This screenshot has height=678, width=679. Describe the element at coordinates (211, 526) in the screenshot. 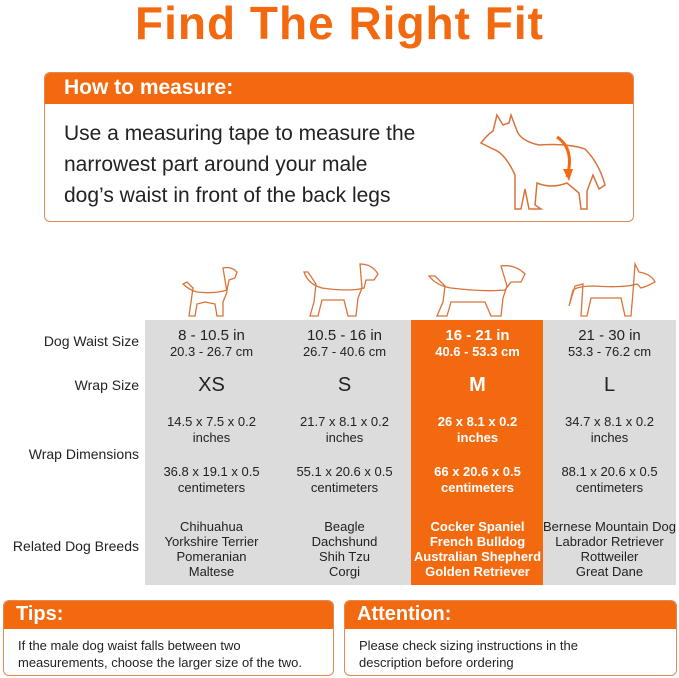

I see `breed: Chihuahua` at that location.